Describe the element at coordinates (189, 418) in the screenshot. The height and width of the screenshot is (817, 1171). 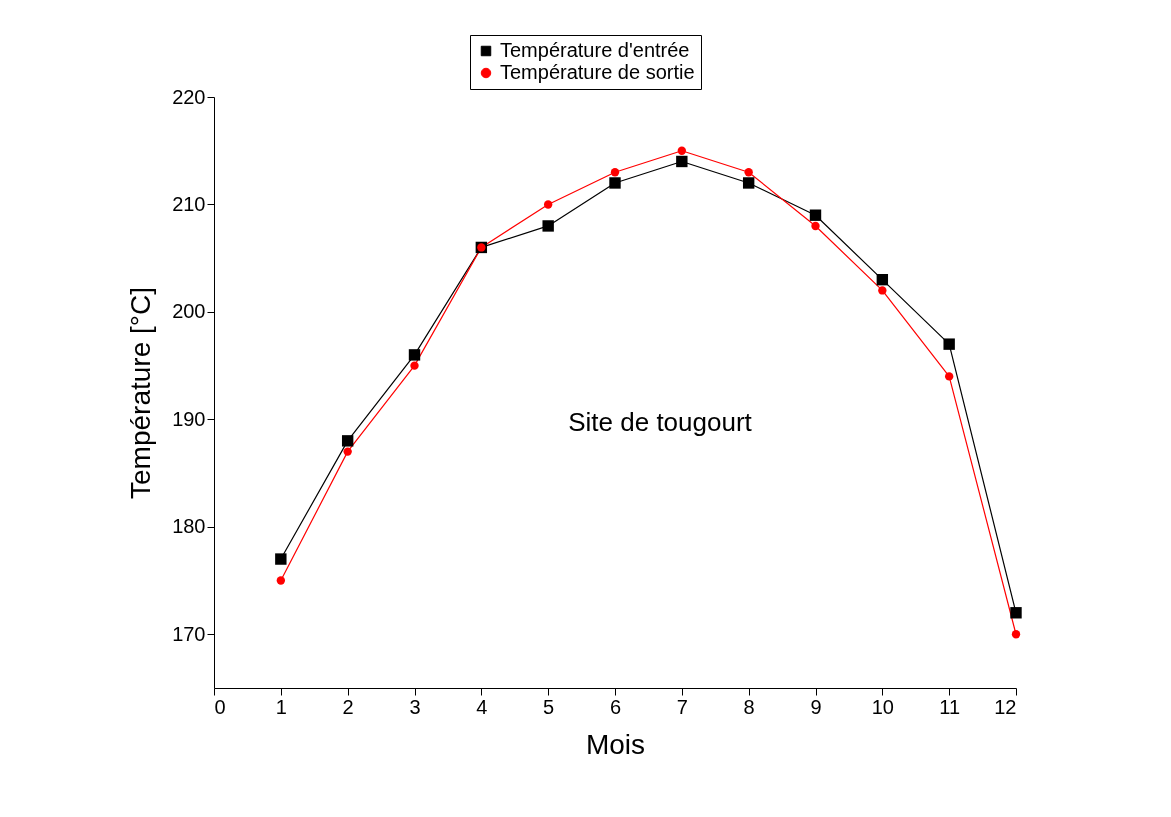
I see `y-tick-label: 190` at that location.